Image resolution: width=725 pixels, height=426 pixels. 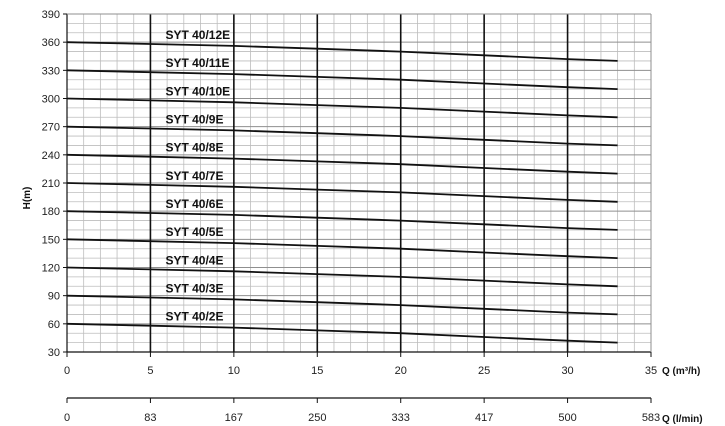 What do you see at coordinates (362, 410) in the screenshot?
I see `secondary-x-axis: 0 83 167 250 333 417 500 583` at bounding box center [362, 410].